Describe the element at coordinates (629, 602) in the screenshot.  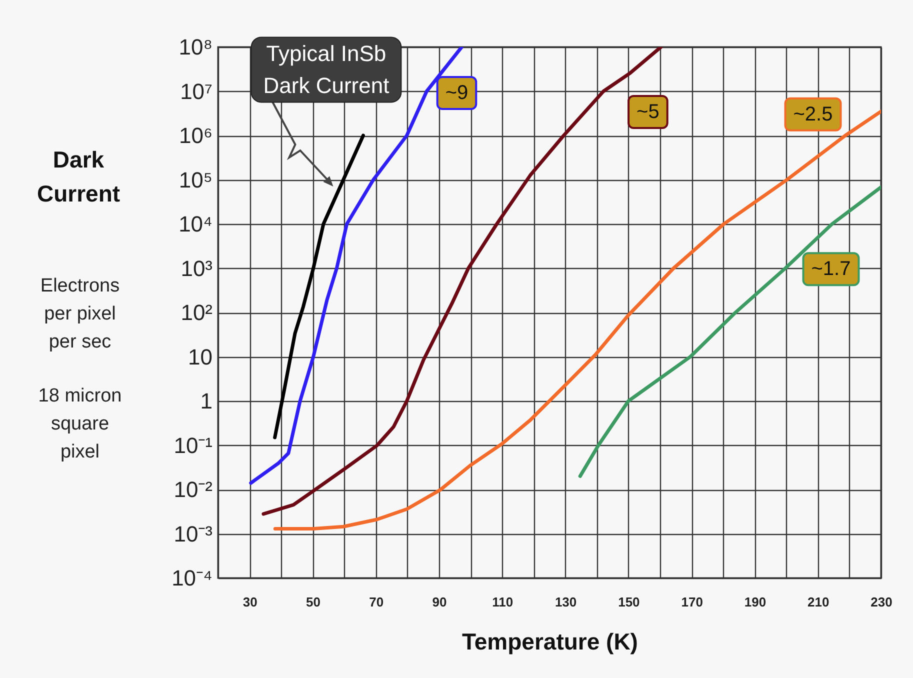
I see `x-tick-label: 150` at that location.